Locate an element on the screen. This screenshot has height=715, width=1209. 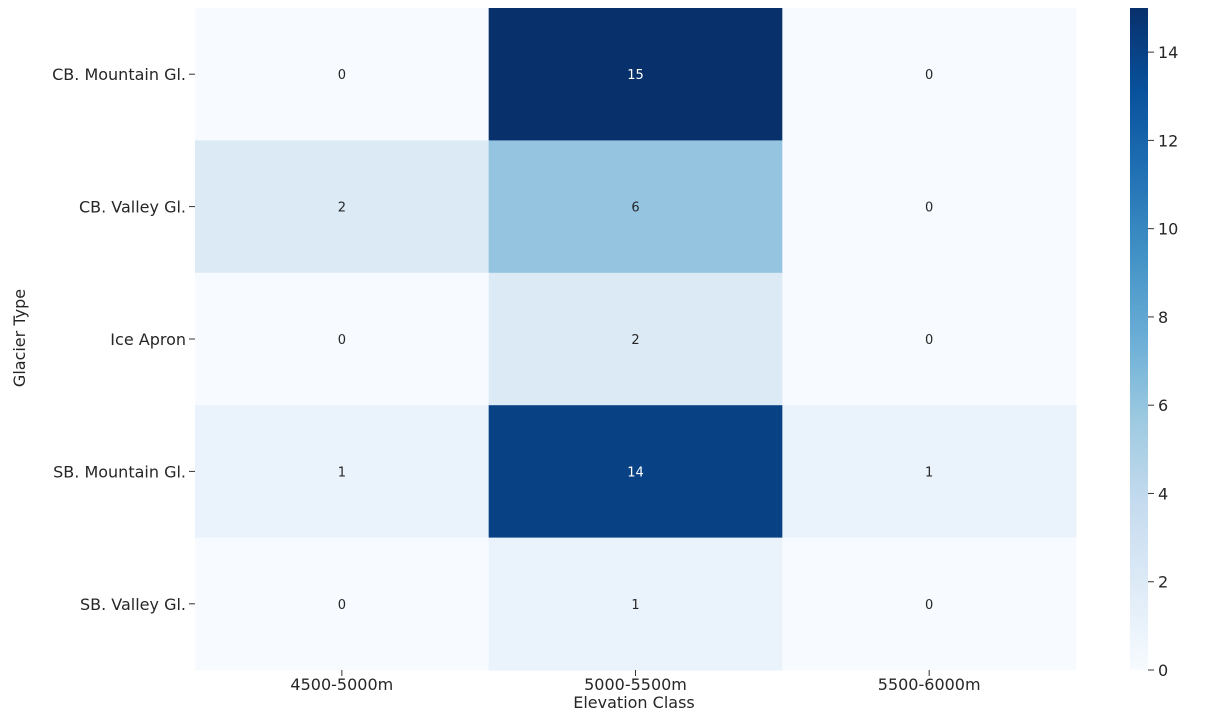
colorbar-tick-label: 8 is located at coordinates (1163, 317).